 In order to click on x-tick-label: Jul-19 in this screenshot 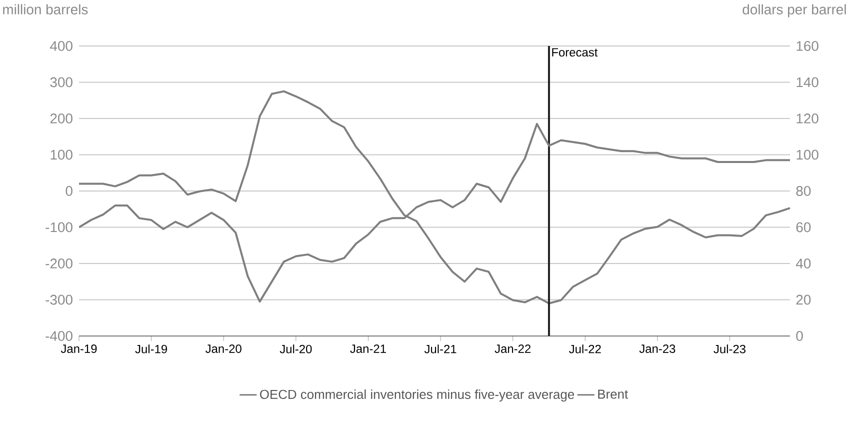, I will do `click(151, 349)`.